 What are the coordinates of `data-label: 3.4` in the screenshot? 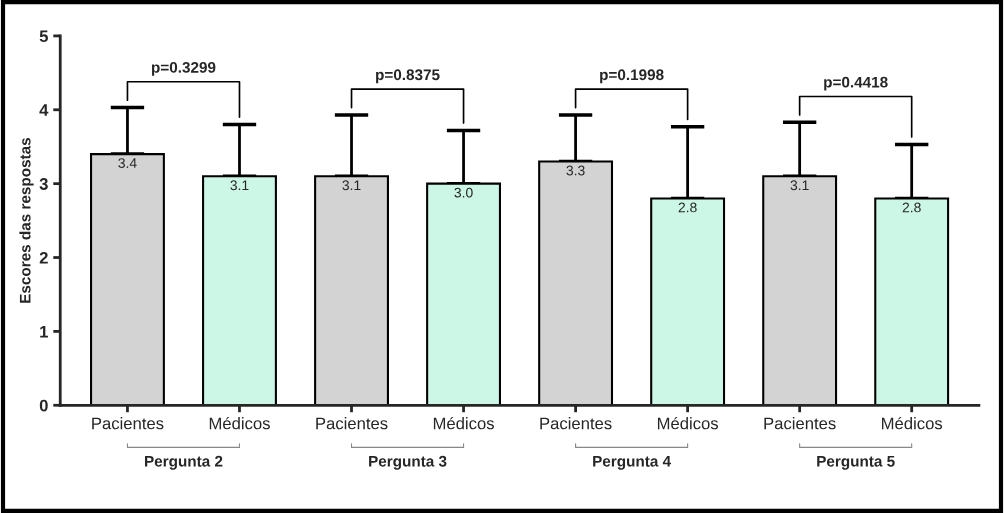 It's located at (127, 163).